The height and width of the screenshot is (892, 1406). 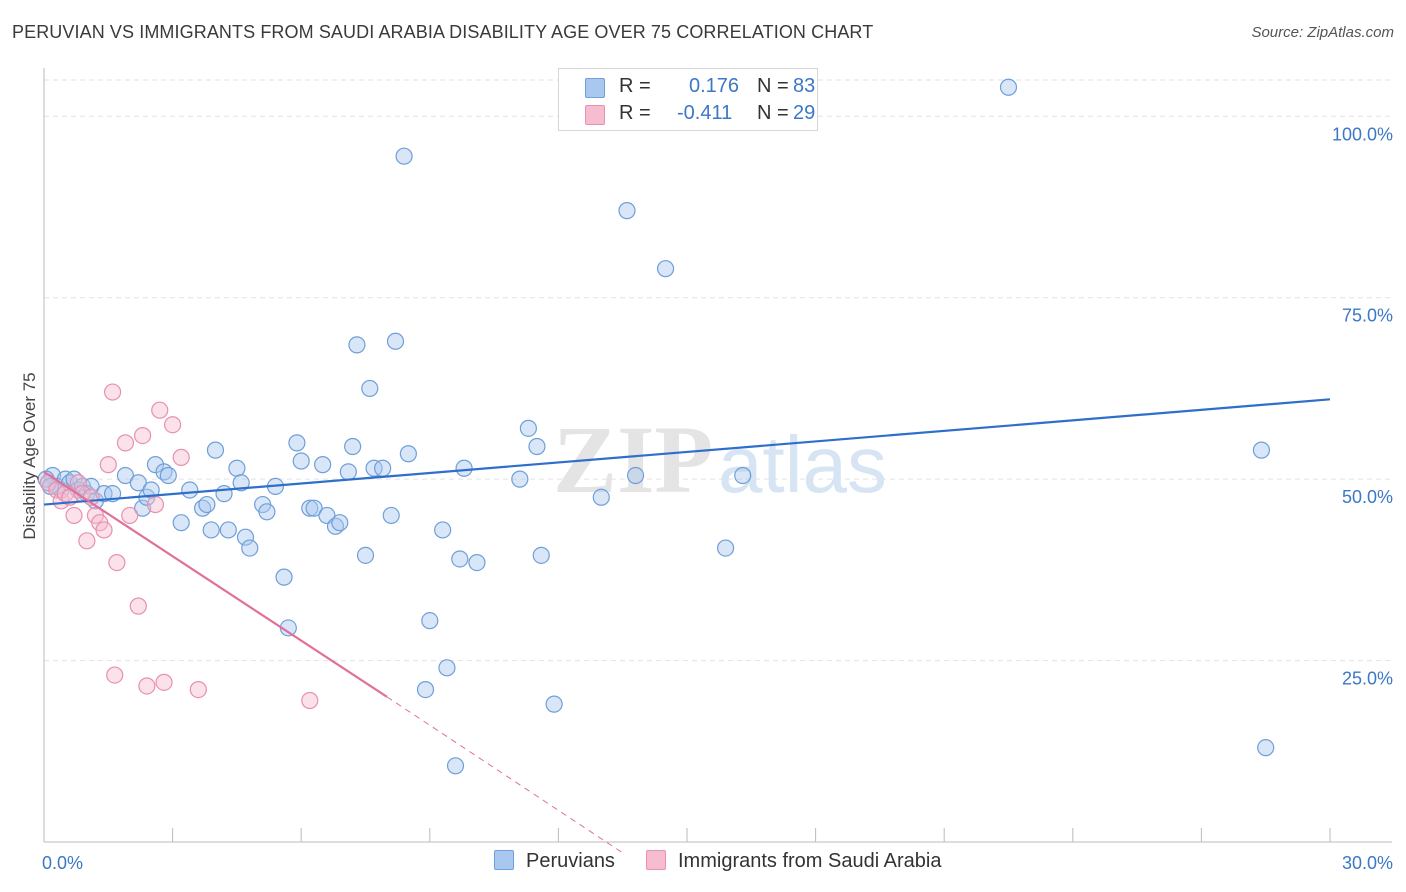 What do you see at coordinates (62, 863) in the screenshot?
I see `x-tick-label-min: 0.0%` at bounding box center [62, 863].